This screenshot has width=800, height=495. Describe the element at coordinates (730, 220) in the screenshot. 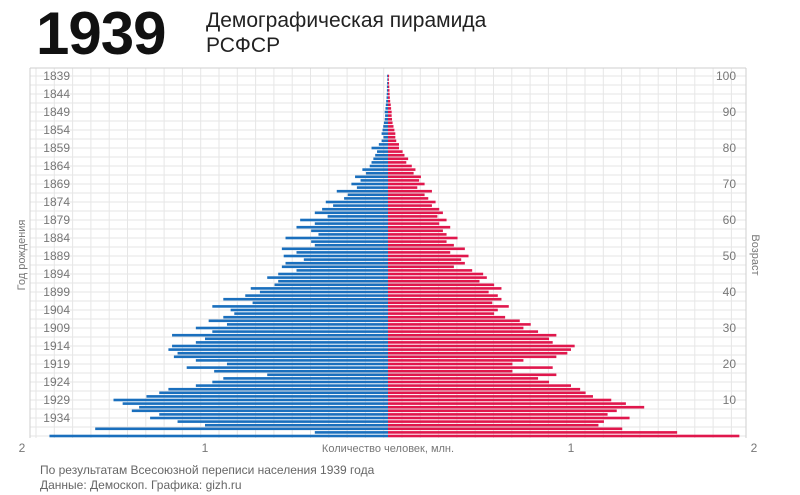

I see `age-tick: 60` at that location.